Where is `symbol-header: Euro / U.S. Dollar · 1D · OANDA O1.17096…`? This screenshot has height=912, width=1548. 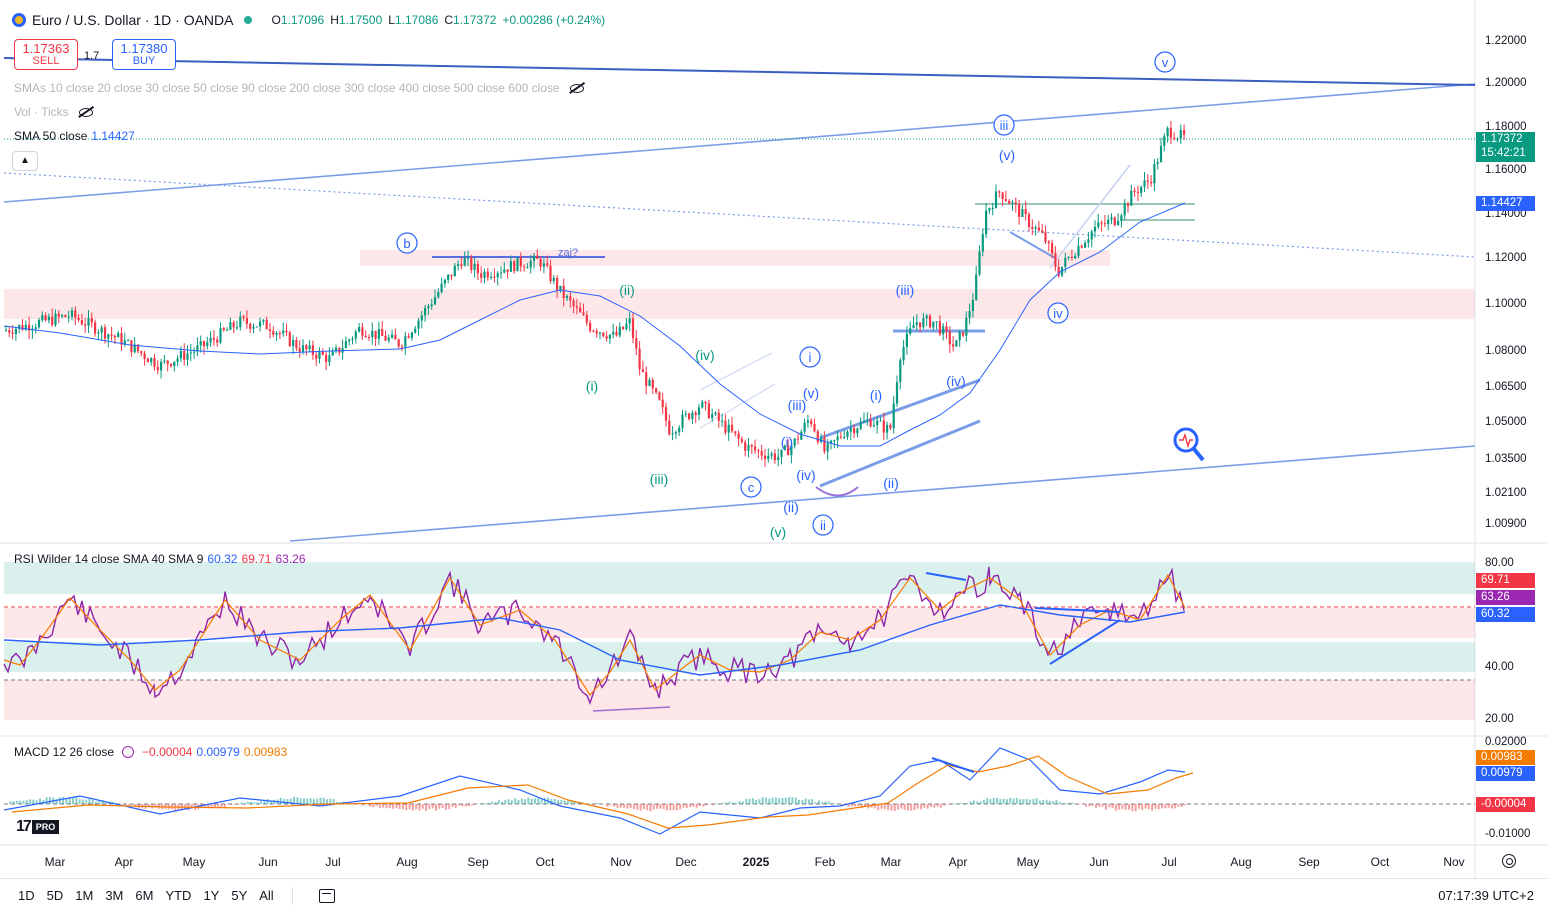 symbol-header: Euro / U.S. Dollar · 1D · OANDA O1.17096… is located at coordinates (308, 20).